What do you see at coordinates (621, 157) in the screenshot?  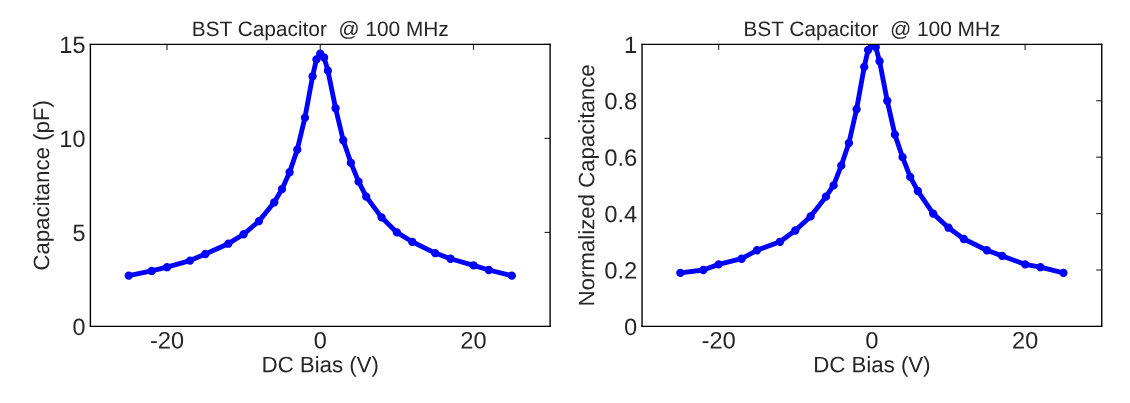 I see `y-tick-label: 0.6` at bounding box center [621, 157].